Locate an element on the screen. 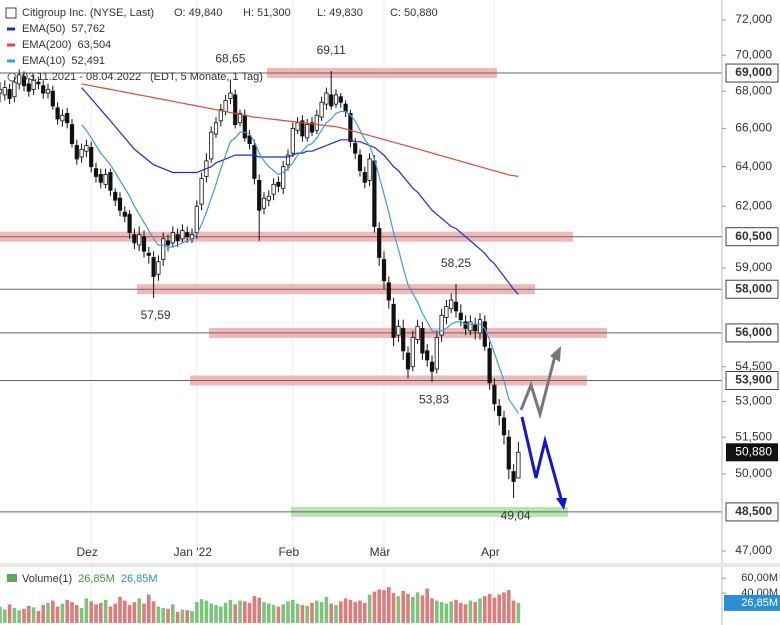 The width and height of the screenshot is (780, 625). level-label: 60,500 is located at coordinates (753, 236).